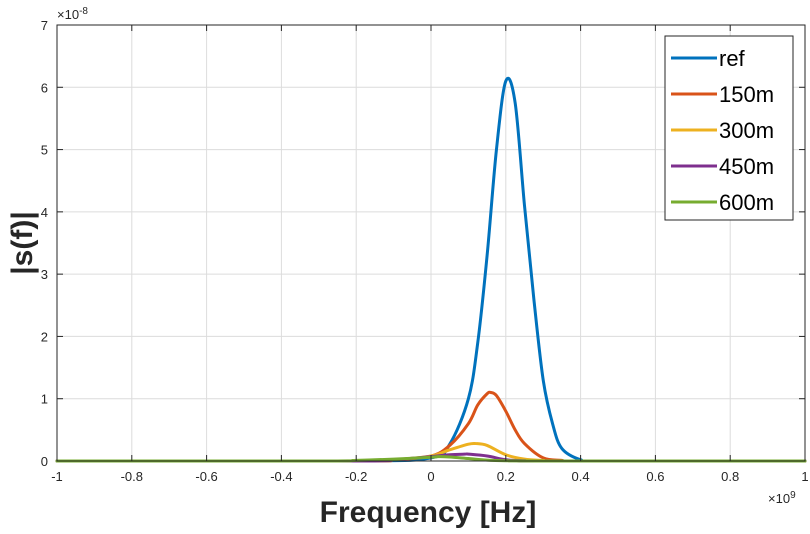 This screenshot has height=534, width=810. I want to click on legend-label: 450m, so click(746, 166).